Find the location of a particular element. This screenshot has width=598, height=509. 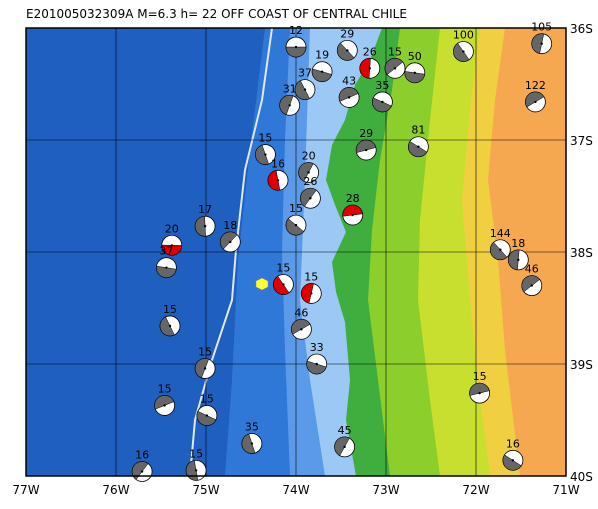

depth-label: 100 is located at coordinates (463, 35).